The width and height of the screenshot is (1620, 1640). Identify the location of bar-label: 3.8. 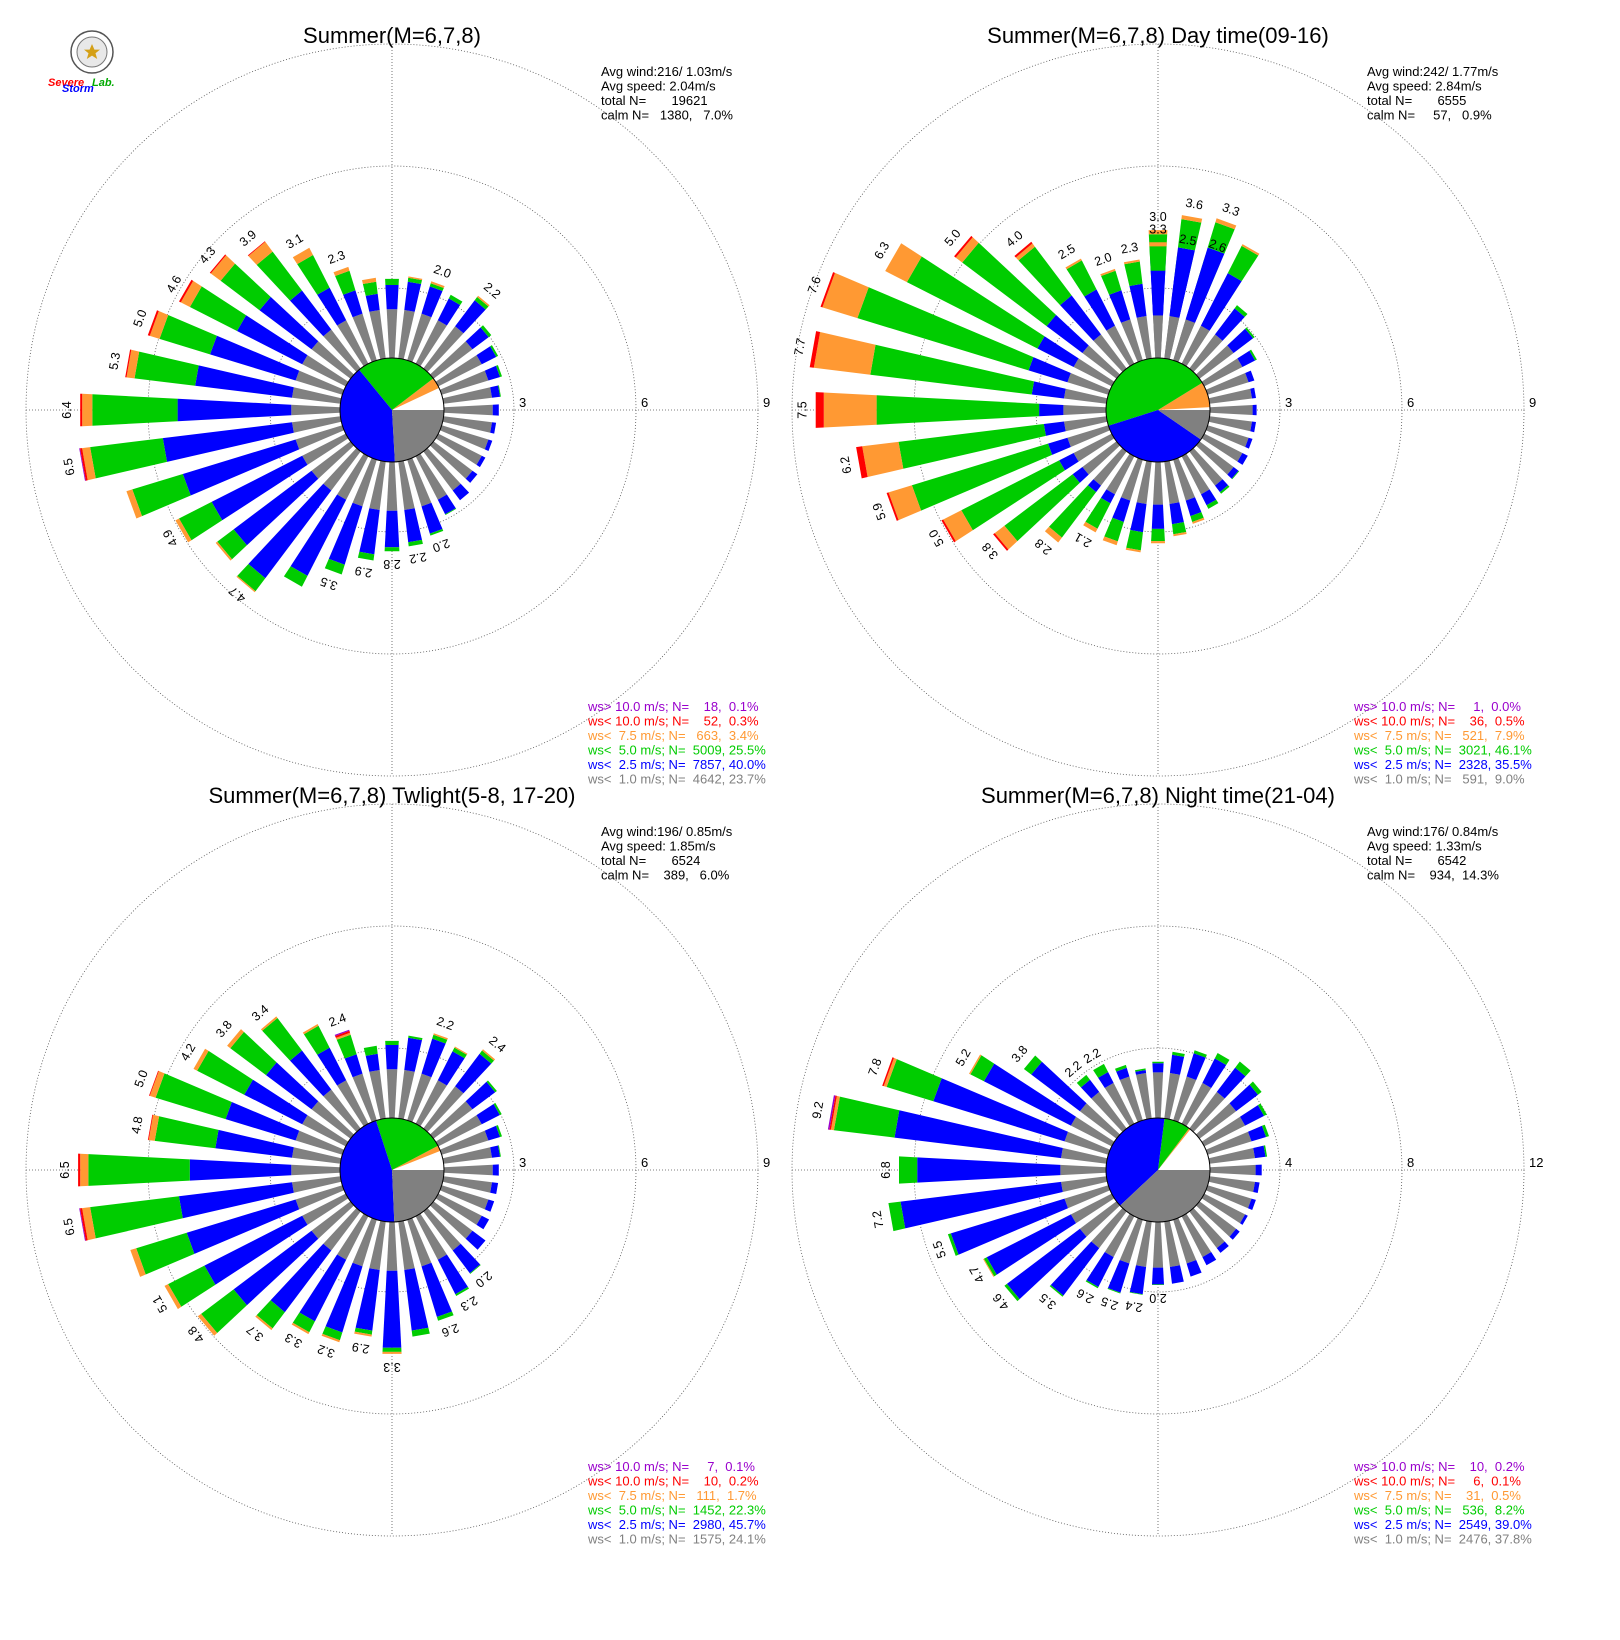
(224, 1029).